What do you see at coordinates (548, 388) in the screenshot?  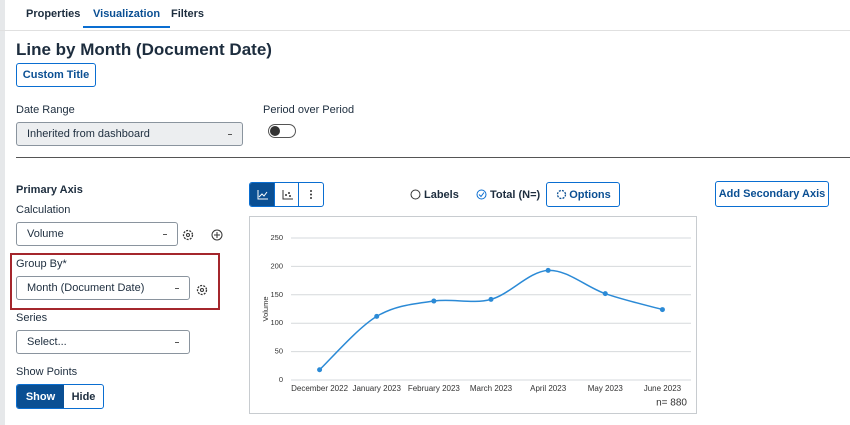 I see `x-tick-label: April 2023` at bounding box center [548, 388].